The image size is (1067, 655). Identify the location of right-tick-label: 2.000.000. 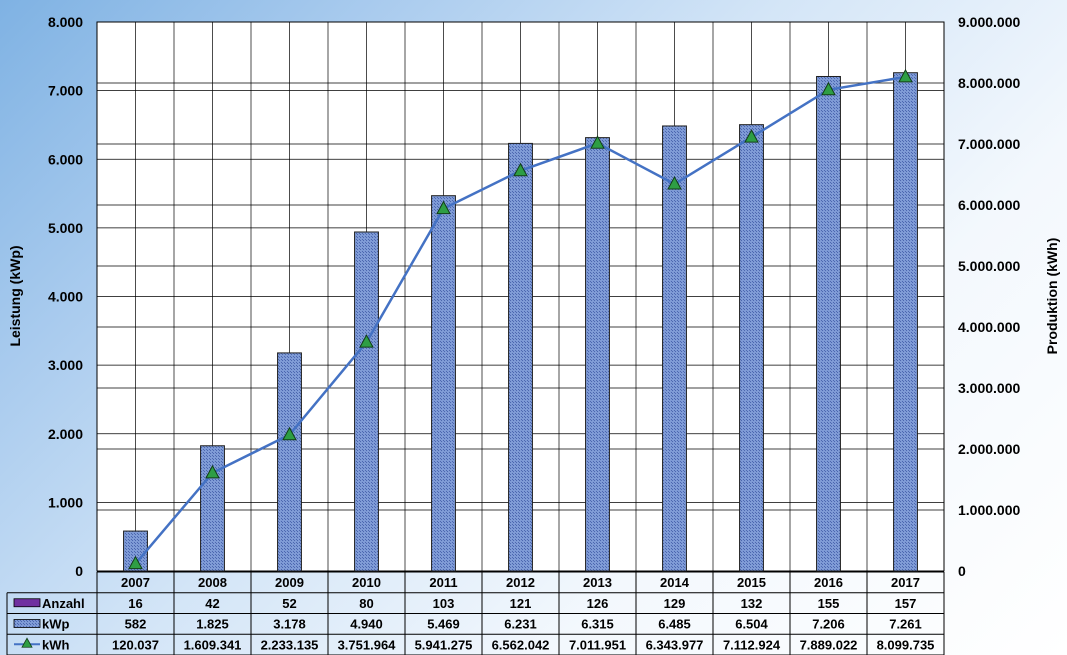
(989, 449).